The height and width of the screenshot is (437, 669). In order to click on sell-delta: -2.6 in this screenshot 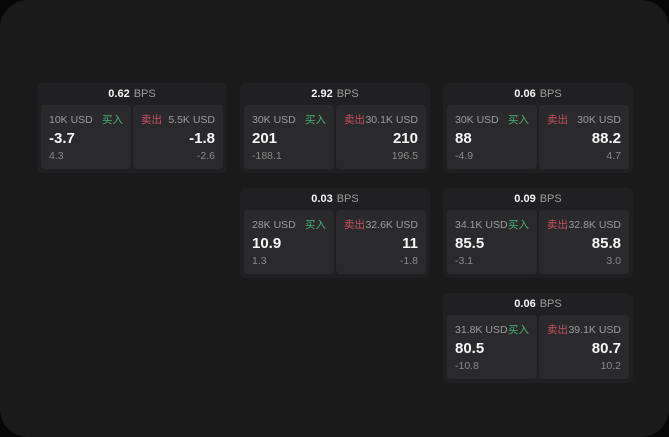, I will do `click(205, 155)`.